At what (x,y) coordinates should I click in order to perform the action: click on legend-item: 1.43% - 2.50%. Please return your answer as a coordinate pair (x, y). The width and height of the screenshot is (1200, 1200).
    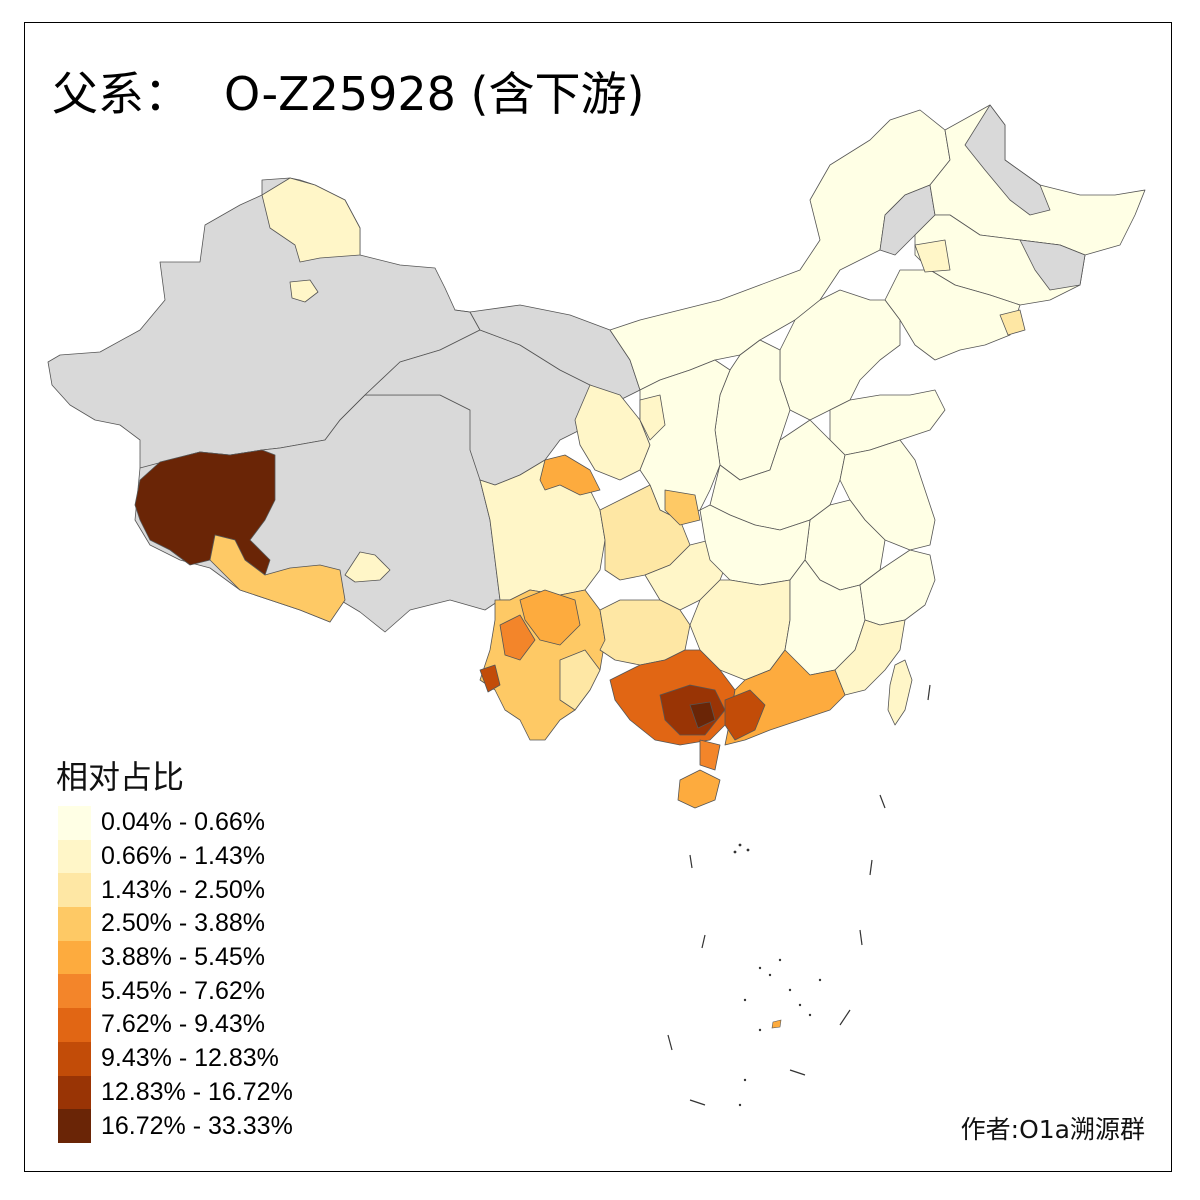
    Looking at the image, I should click on (175, 890).